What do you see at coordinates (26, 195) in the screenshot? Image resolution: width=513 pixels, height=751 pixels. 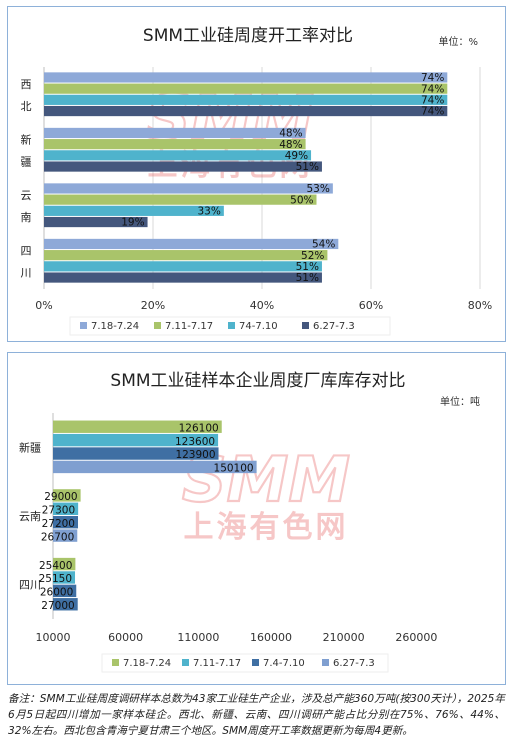 I see `category-label: 云` at bounding box center [26, 195].